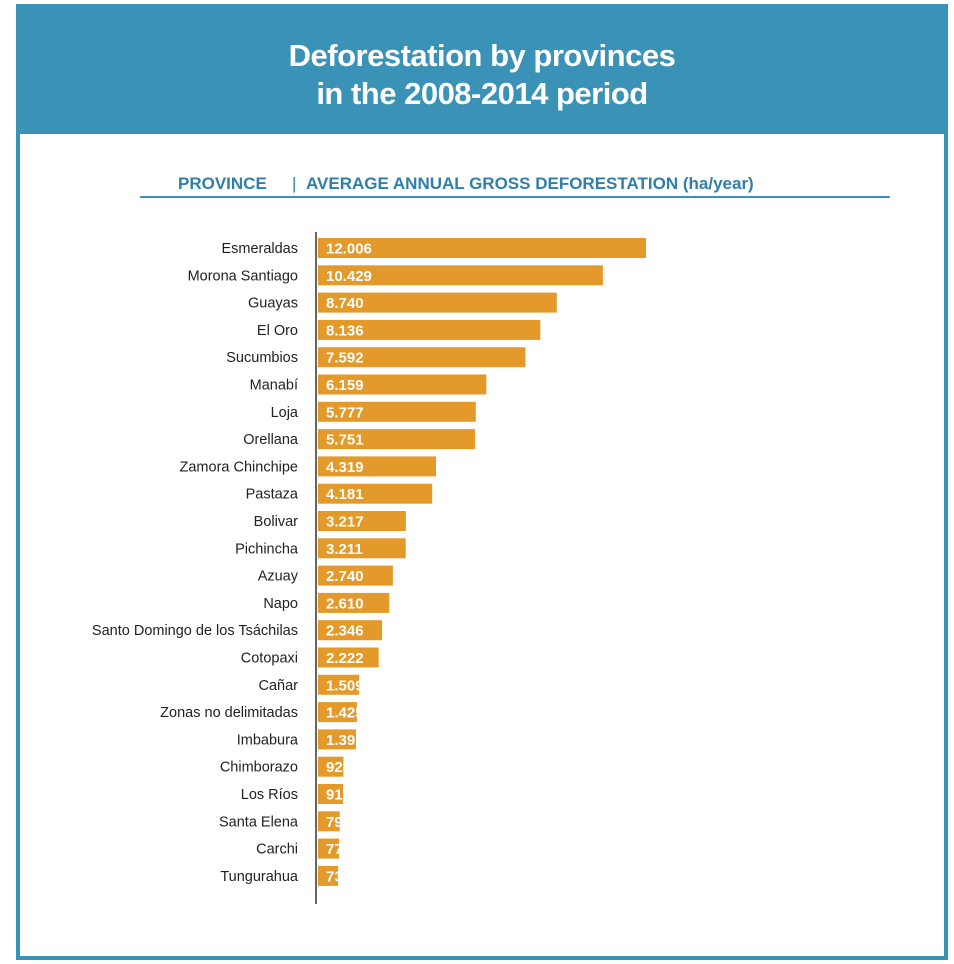 This screenshot has height=964, width=954. Describe the element at coordinates (277, 331) in the screenshot. I see `category-label: El Oro` at that location.